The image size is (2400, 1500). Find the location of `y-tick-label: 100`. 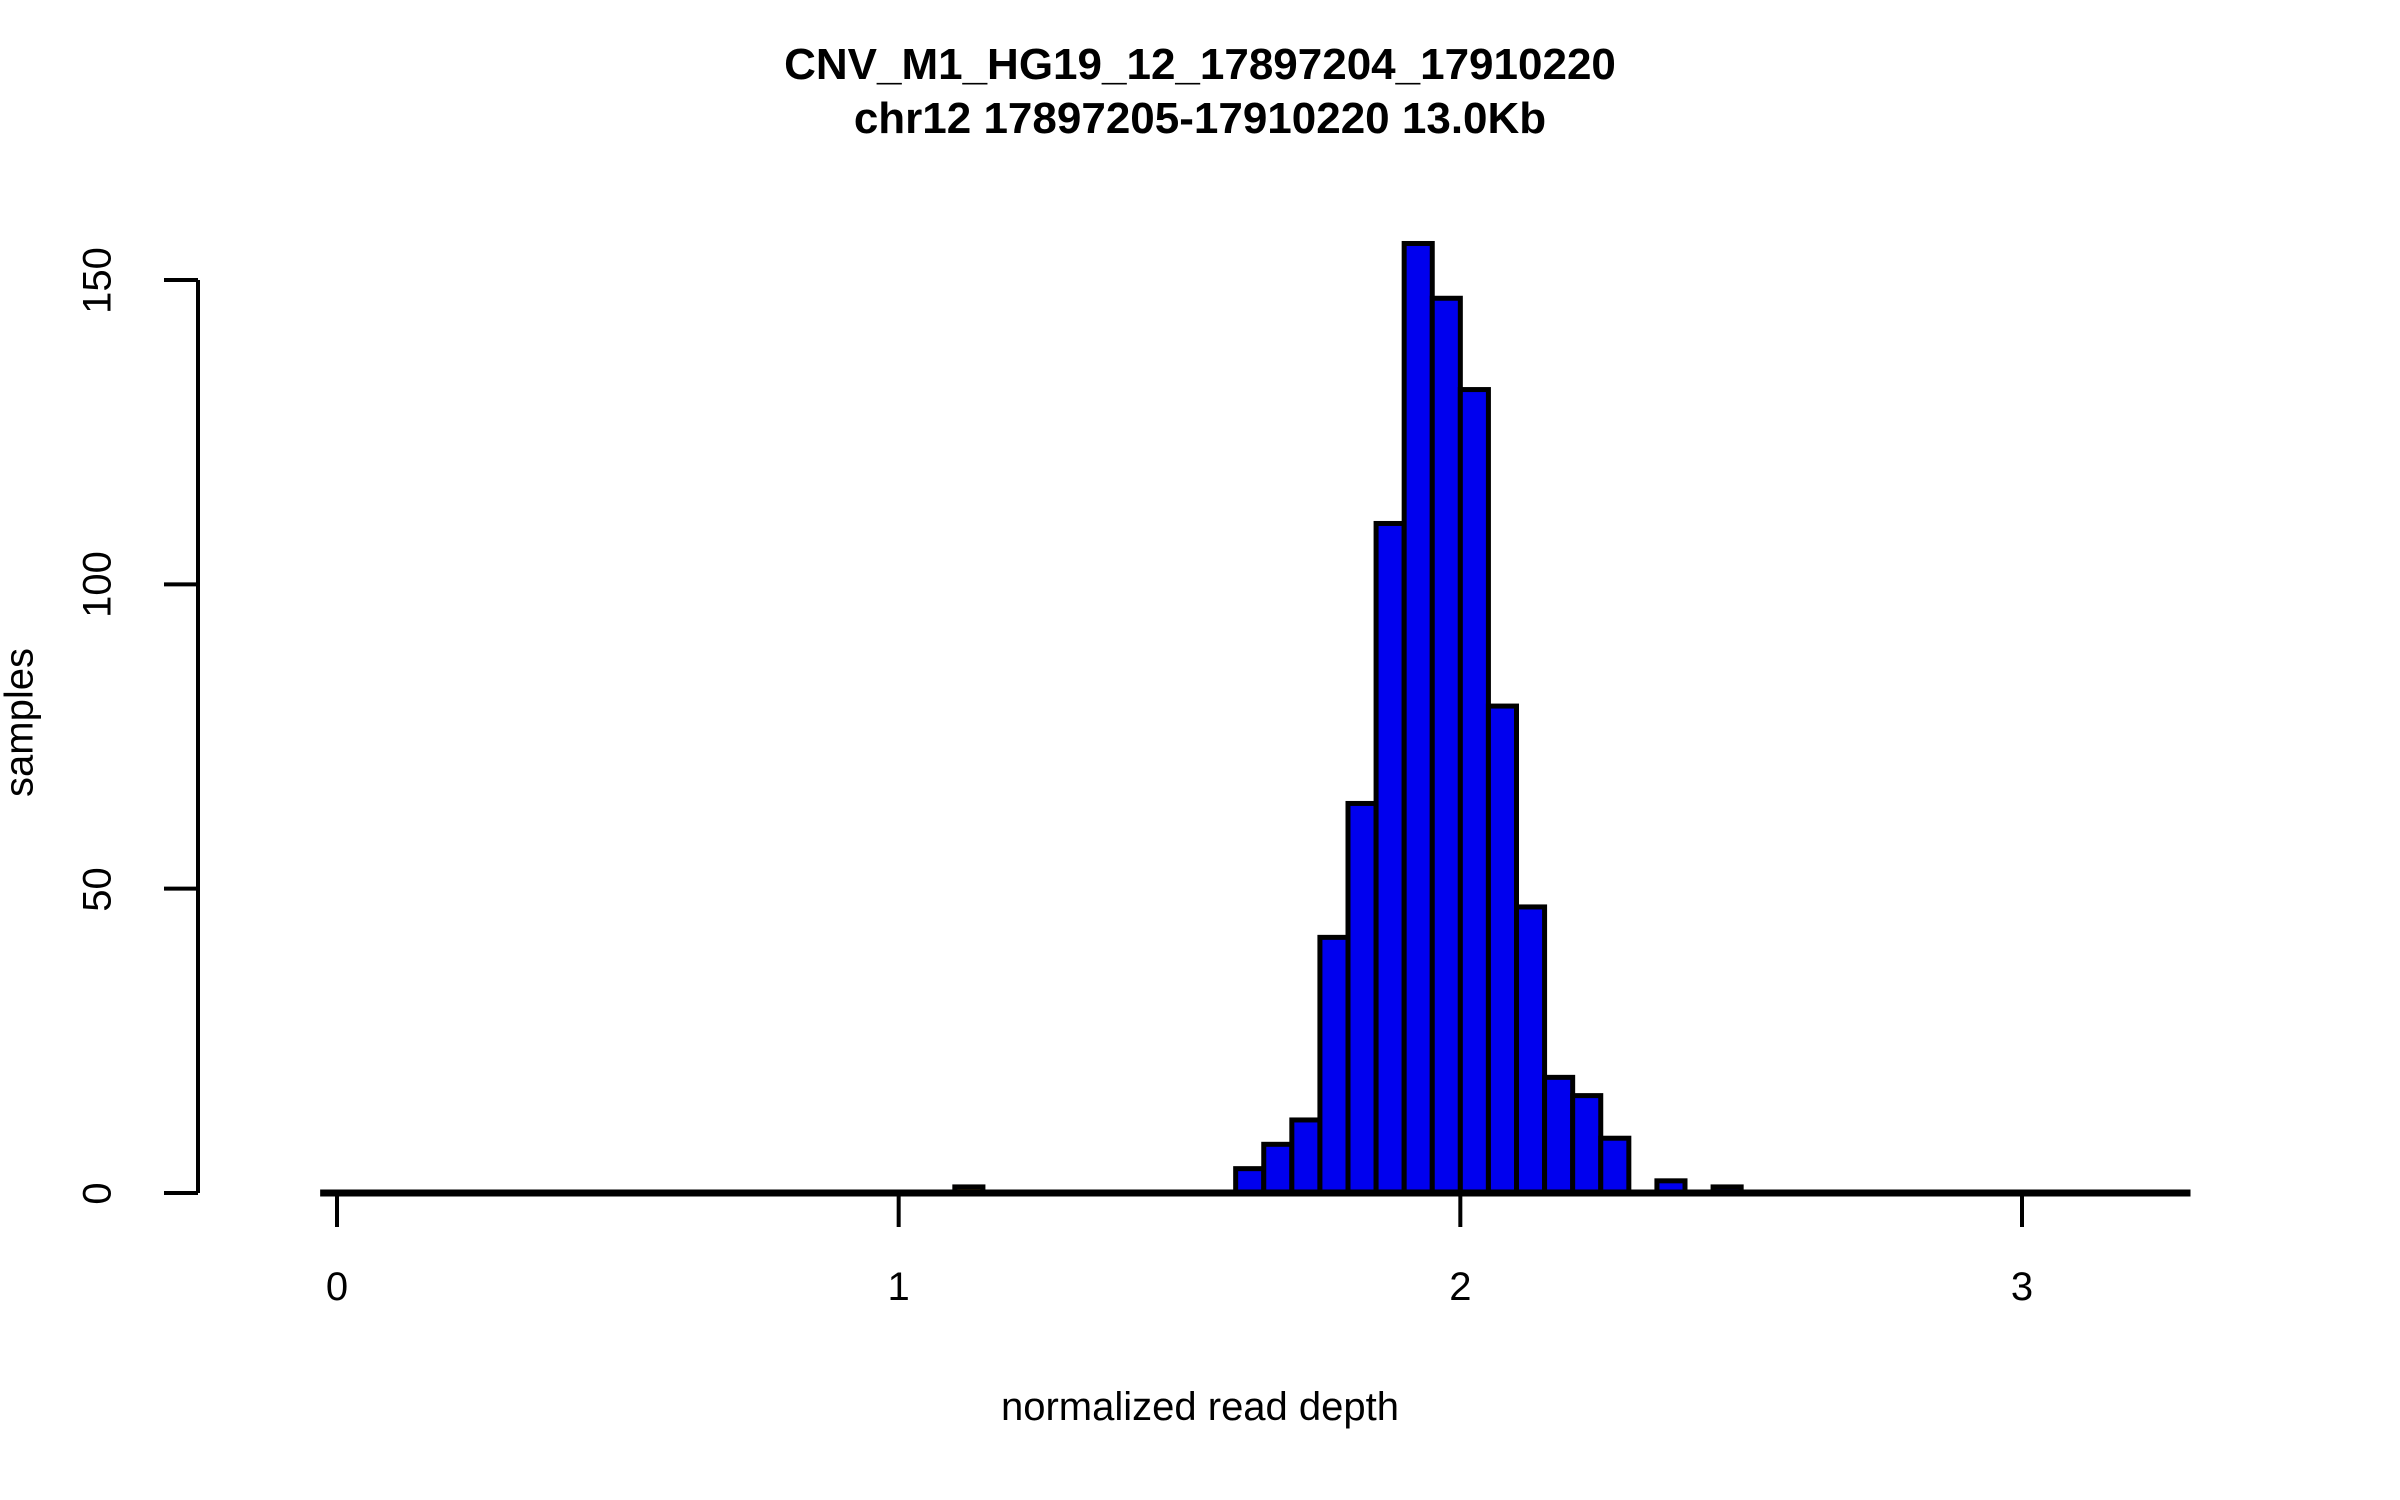

y-tick-label: 100 is located at coordinates (97, 585).